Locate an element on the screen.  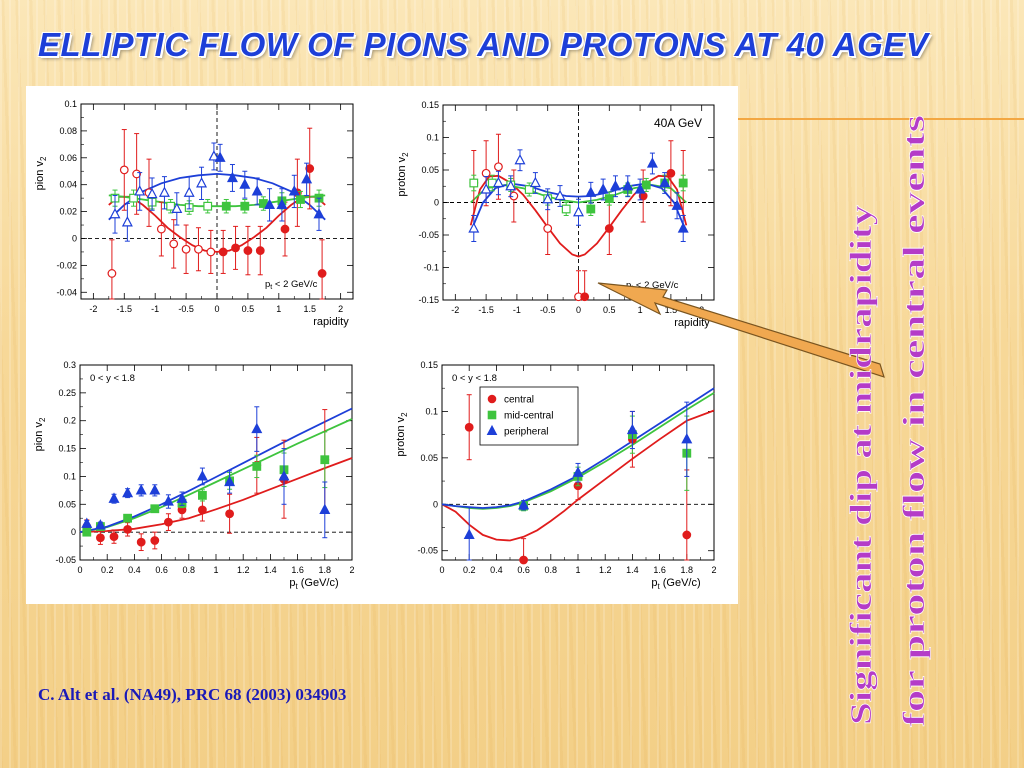
y-axis-label: pion v2 is located at coordinates (40, 434).